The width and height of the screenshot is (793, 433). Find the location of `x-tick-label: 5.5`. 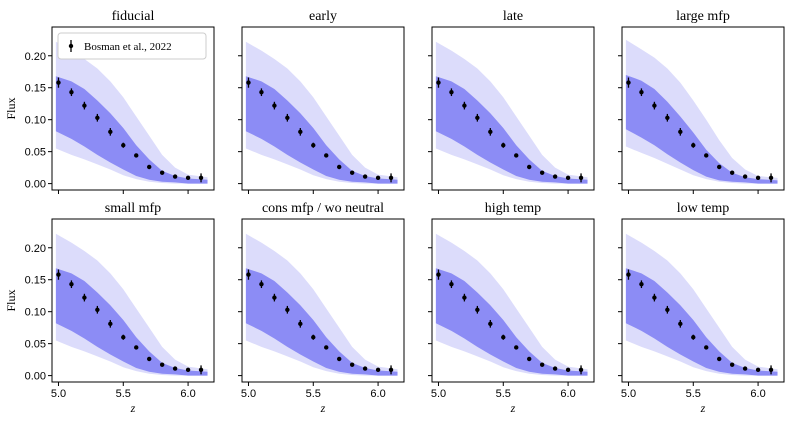

x-tick-label: 5.5 is located at coordinates (123, 394).